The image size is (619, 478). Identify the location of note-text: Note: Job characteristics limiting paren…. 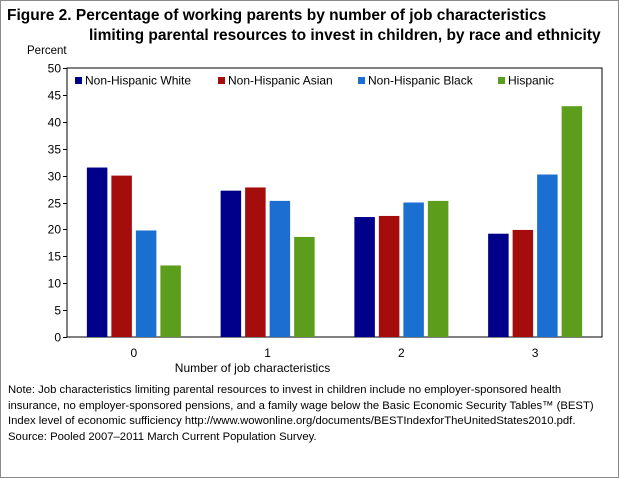
(301, 405).